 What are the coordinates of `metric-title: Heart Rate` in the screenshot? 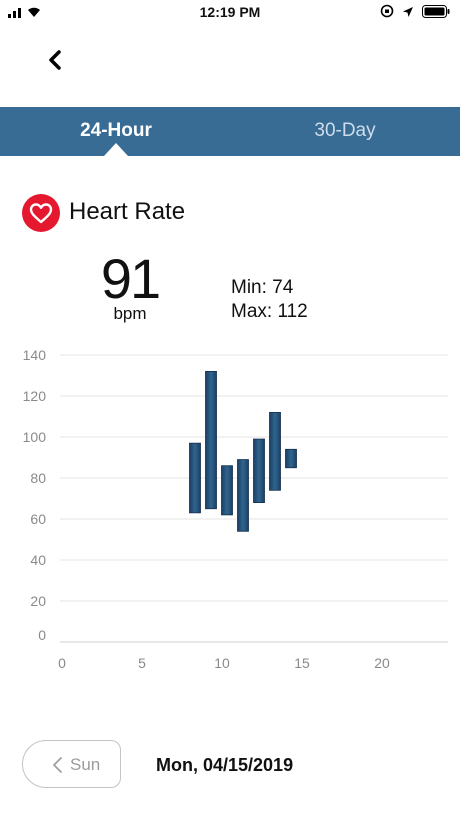 It's located at (127, 211).